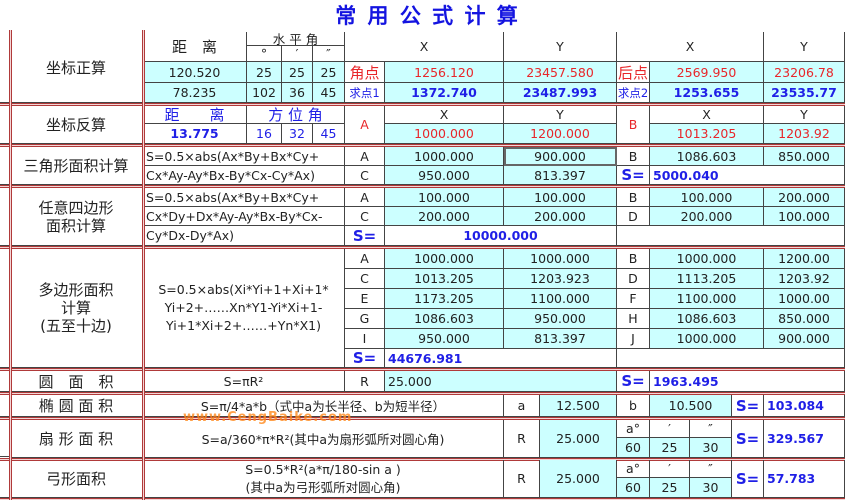  I want to click on y-input: 1000.000, so click(560, 259).